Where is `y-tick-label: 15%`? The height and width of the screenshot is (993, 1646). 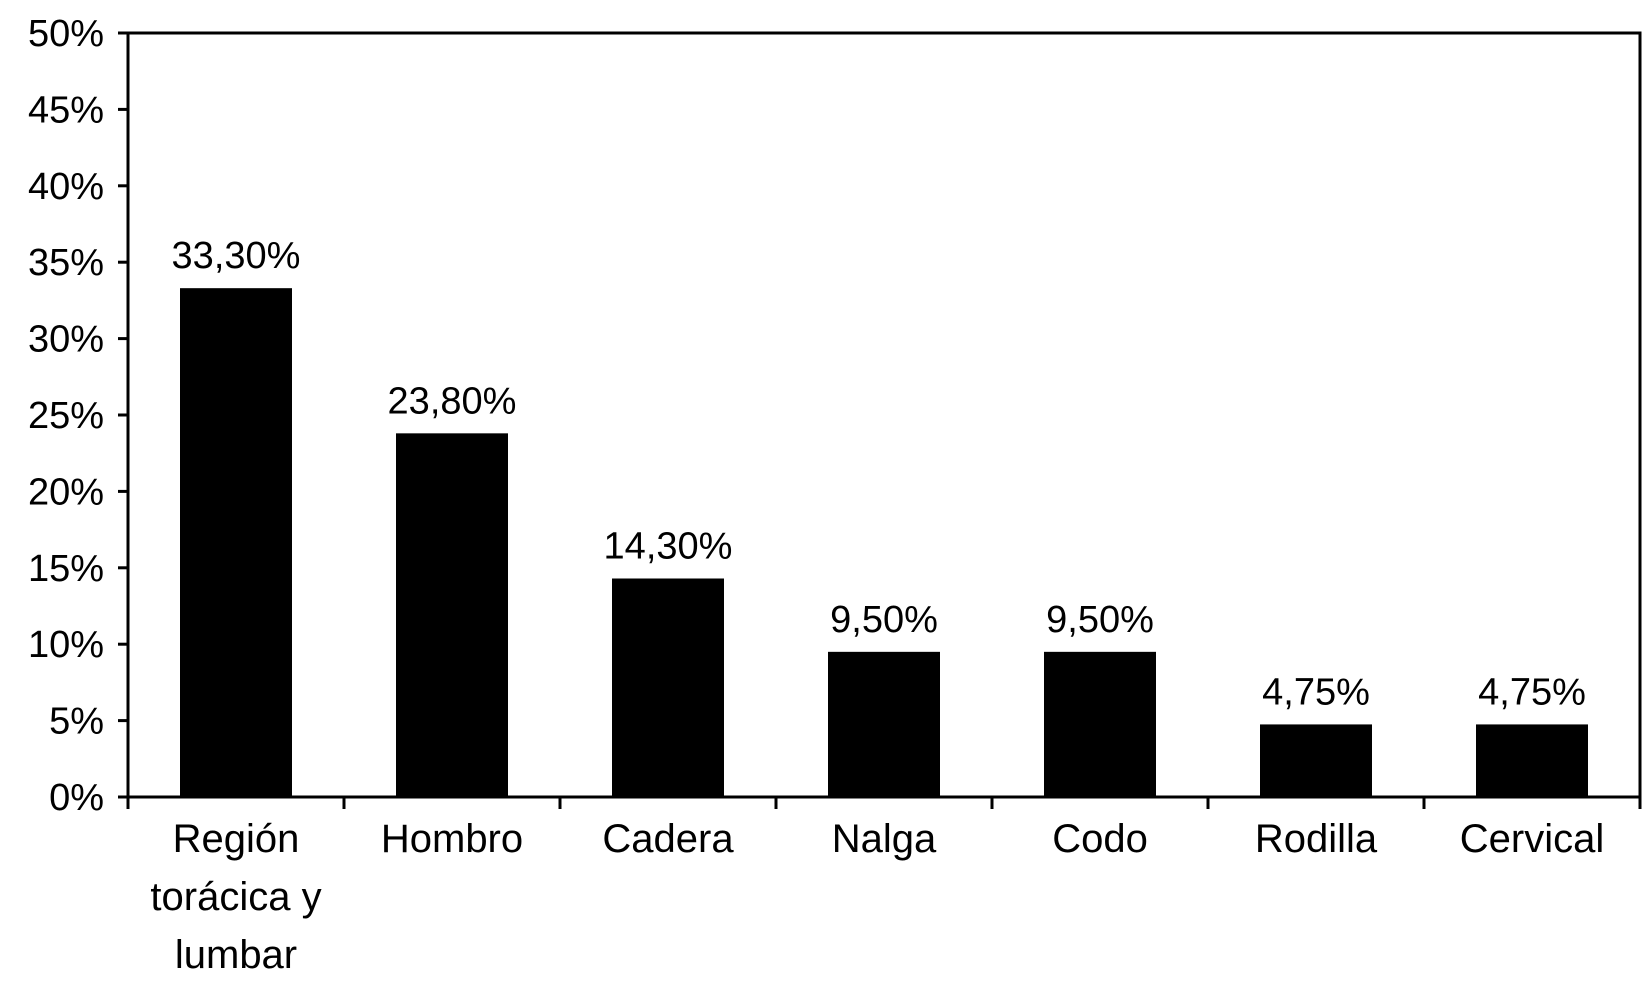 y-tick-label: 15% is located at coordinates (66, 569).